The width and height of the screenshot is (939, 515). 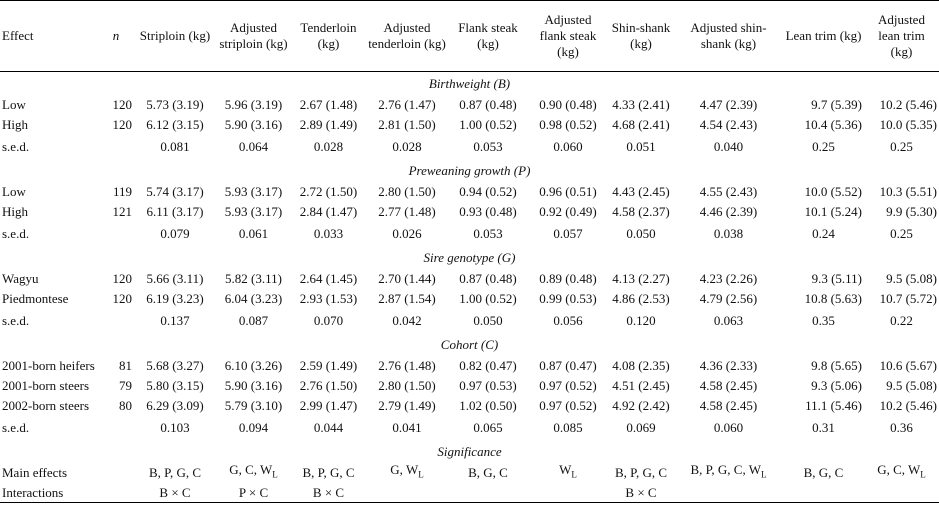 What do you see at coordinates (328, 320) in the screenshot?
I see `sed-tenderloin-kg: 0.070` at bounding box center [328, 320].